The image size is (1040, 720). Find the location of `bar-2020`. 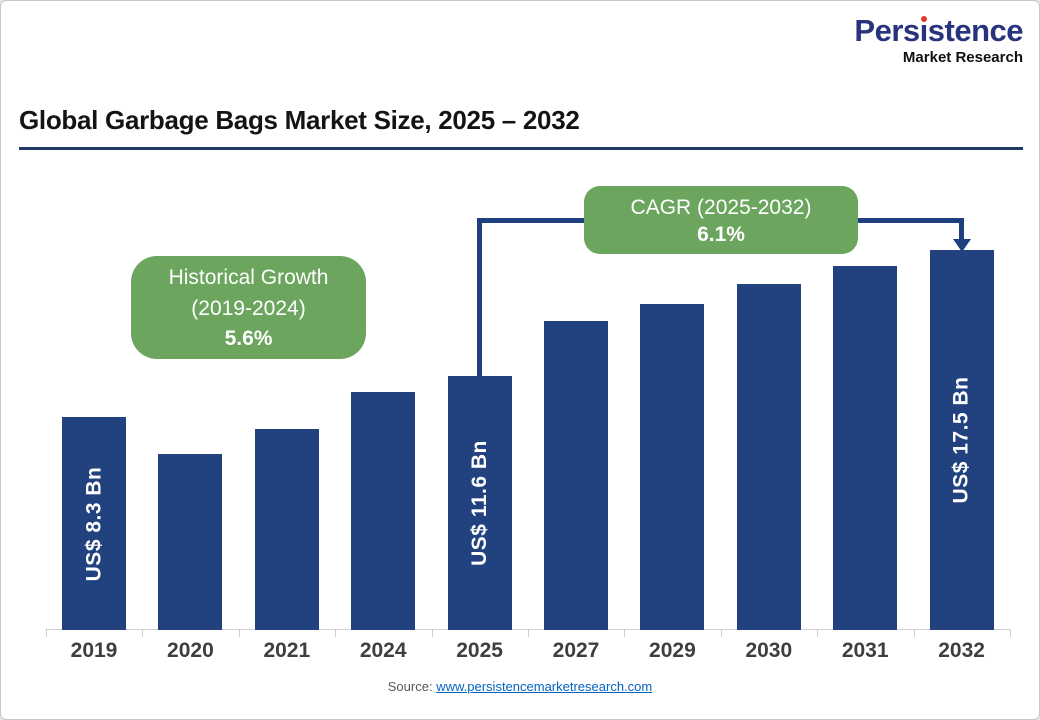

bar-2020 is located at coordinates (190, 542).